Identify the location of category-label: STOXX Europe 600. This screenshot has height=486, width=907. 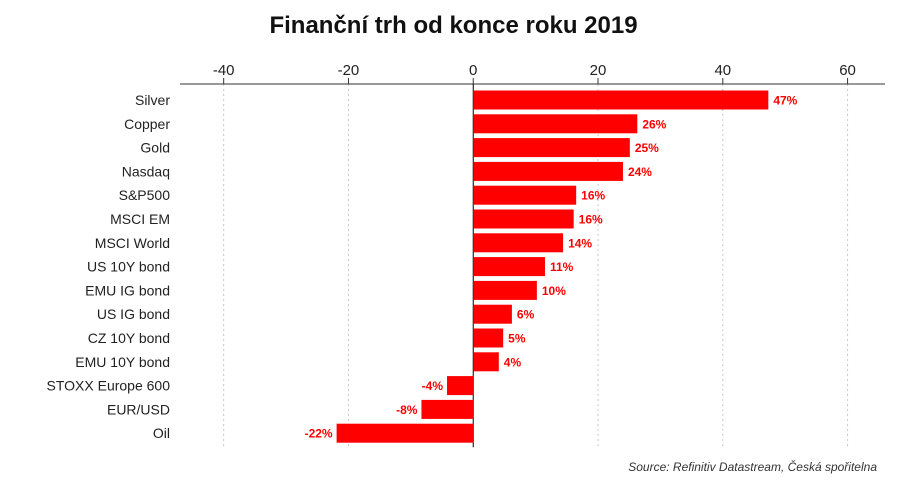
(109, 386).